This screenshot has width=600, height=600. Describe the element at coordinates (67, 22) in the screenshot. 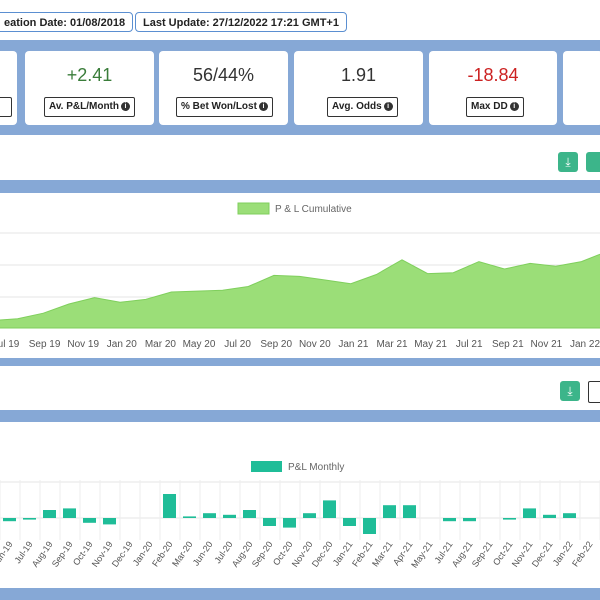

I see `creation-date-pill: eation Date: 01/08/2018` at that location.